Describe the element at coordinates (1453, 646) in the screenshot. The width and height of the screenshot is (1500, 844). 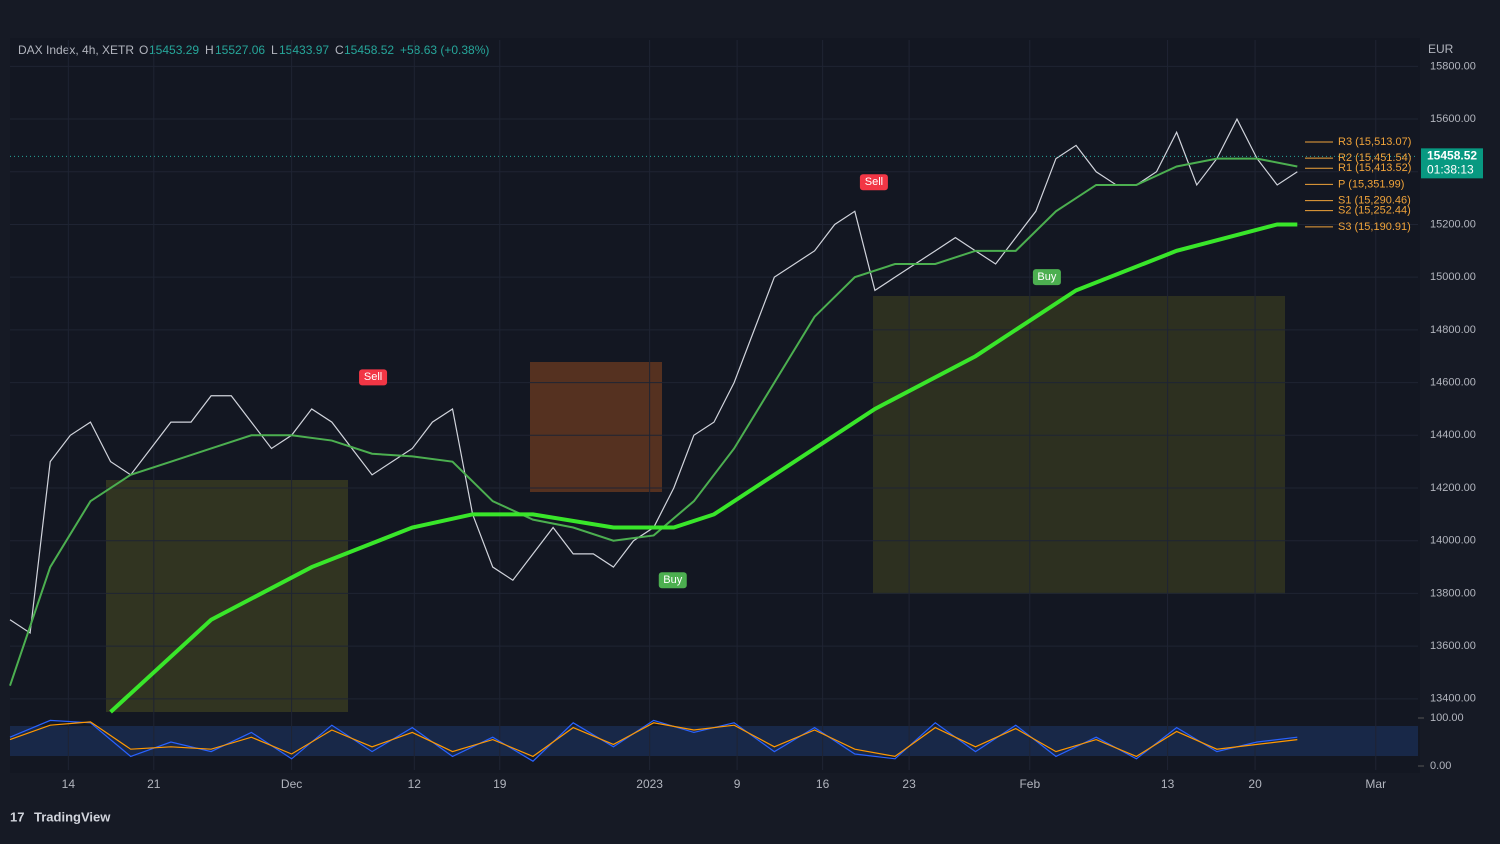
I see `y-tick-label: 13600.00` at that location.